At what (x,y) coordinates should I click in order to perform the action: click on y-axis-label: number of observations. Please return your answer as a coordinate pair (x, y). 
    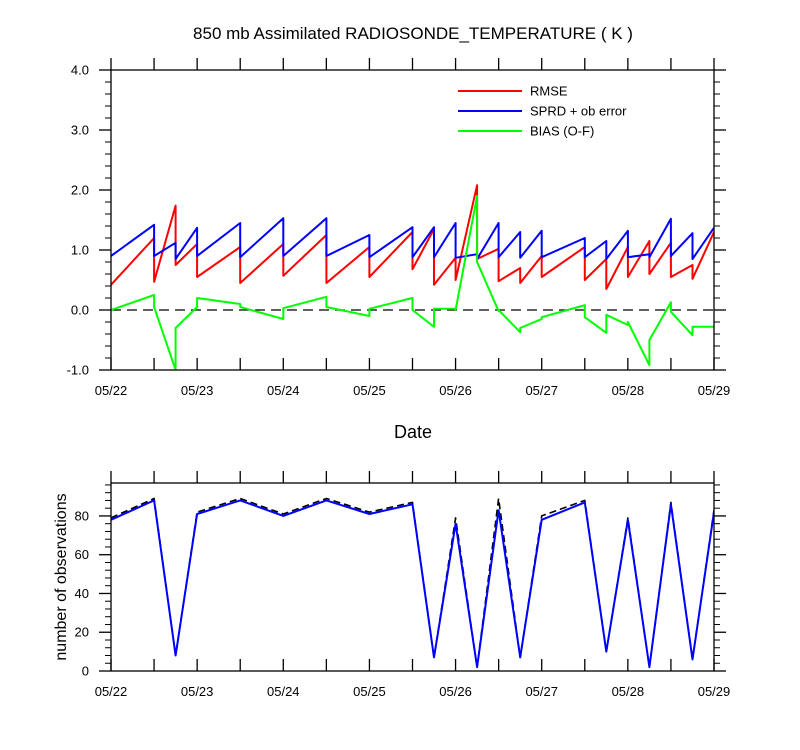
    Looking at the image, I should click on (61, 576).